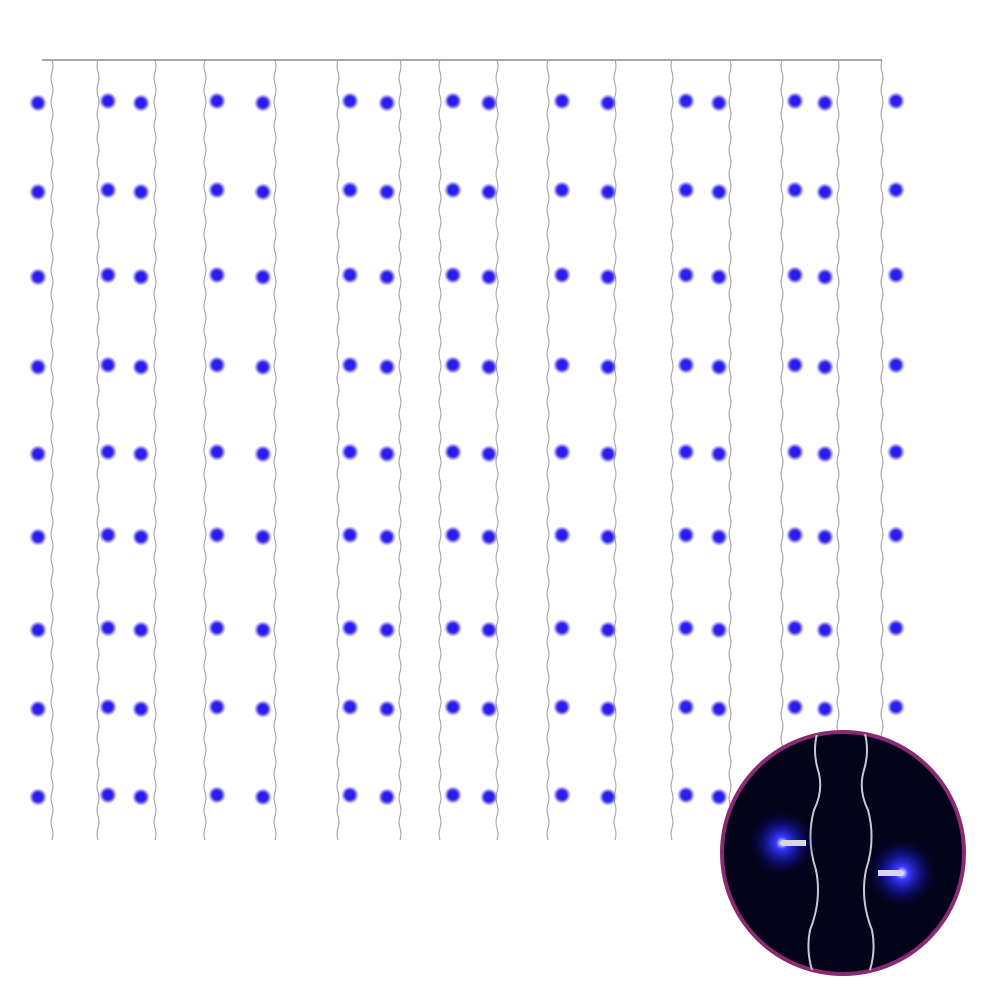  What do you see at coordinates (867, 851) in the screenshot?
I see `inset-wire` at bounding box center [867, 851].